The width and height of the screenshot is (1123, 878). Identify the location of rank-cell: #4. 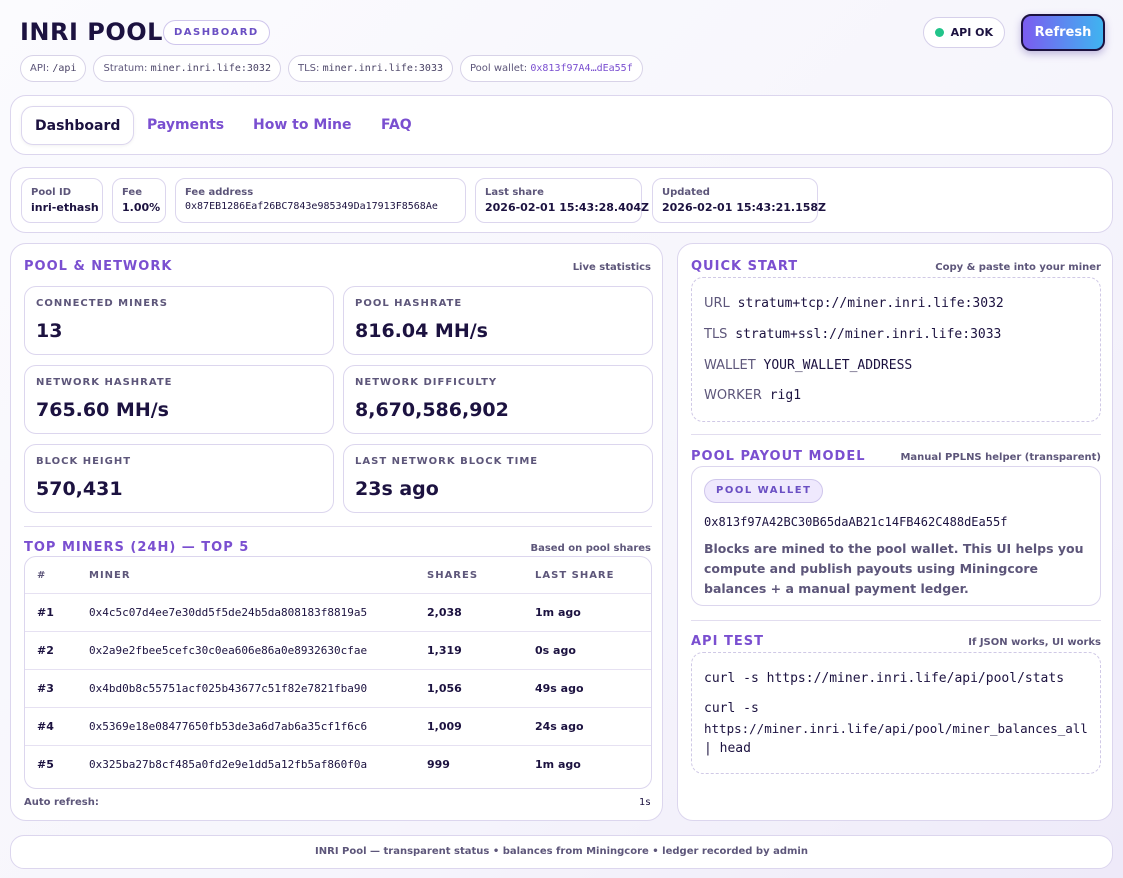
(45, 726).